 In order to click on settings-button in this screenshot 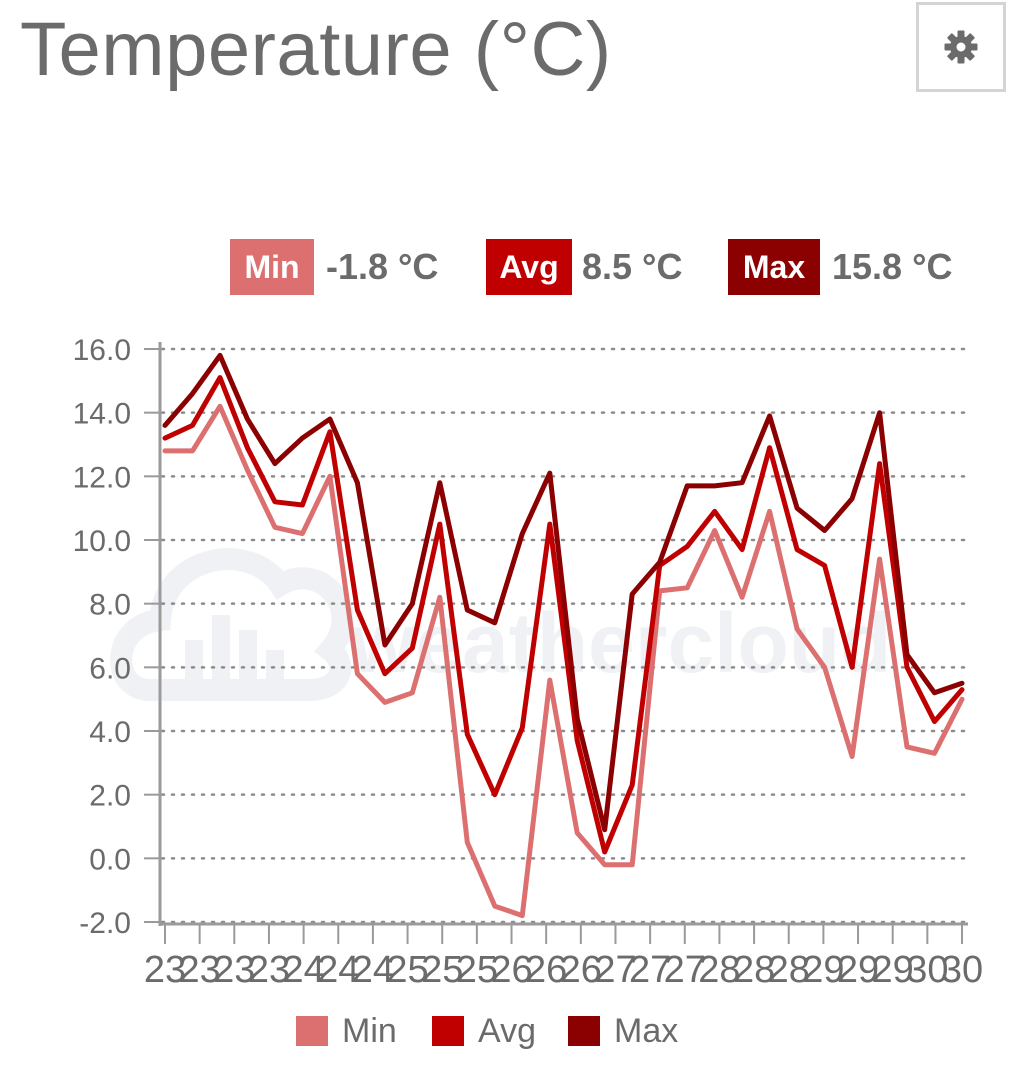, I will do `click(961, 47)`.